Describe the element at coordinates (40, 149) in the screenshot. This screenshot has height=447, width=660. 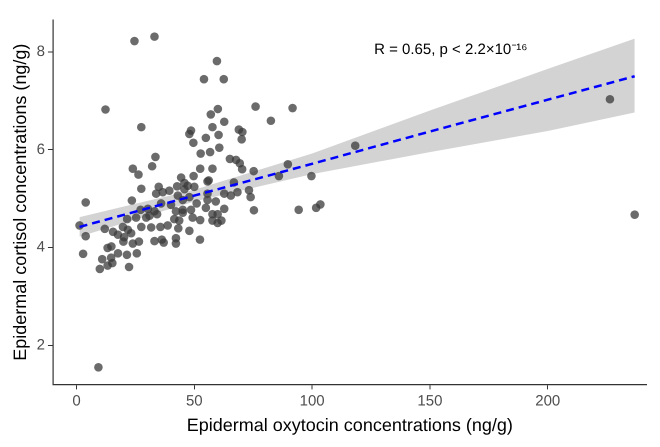
I see `y-tick-label: 6` at that location.